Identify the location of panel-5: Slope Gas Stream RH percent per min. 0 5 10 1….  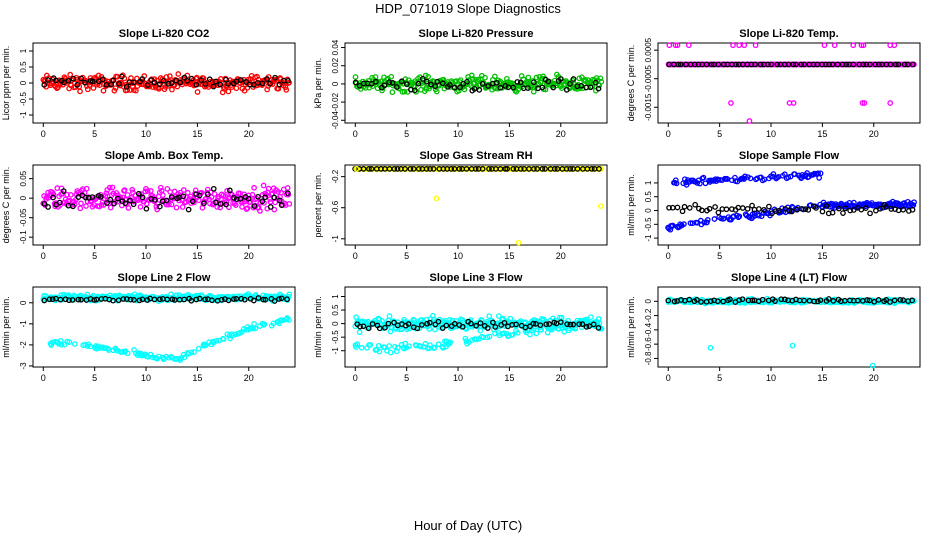
(460, 205).